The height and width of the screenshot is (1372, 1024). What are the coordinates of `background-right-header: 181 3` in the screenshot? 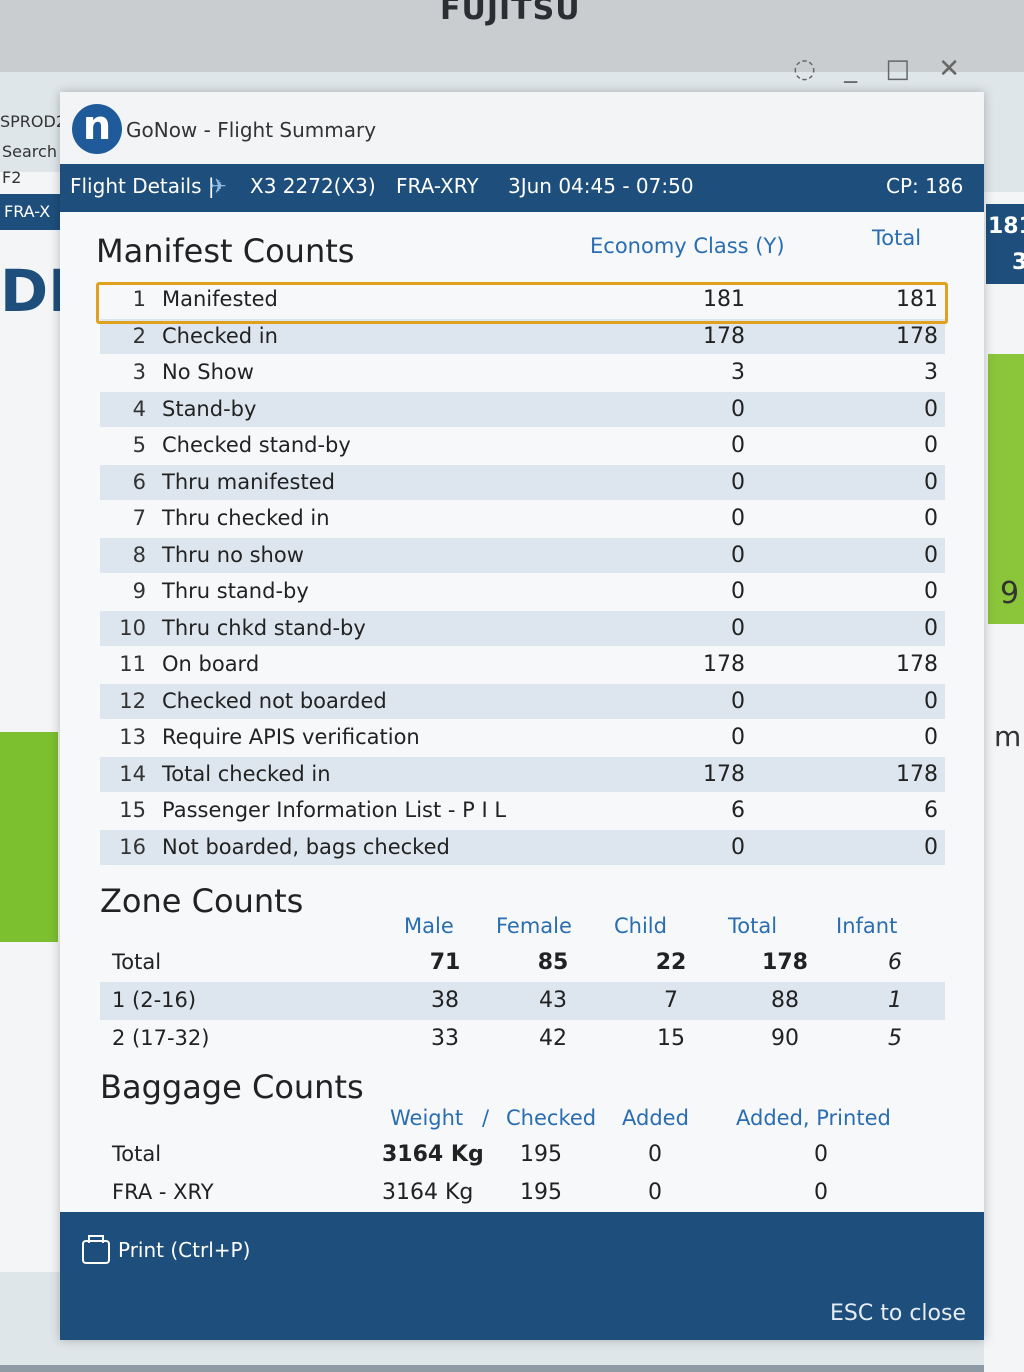 It's located at (1005, 244).